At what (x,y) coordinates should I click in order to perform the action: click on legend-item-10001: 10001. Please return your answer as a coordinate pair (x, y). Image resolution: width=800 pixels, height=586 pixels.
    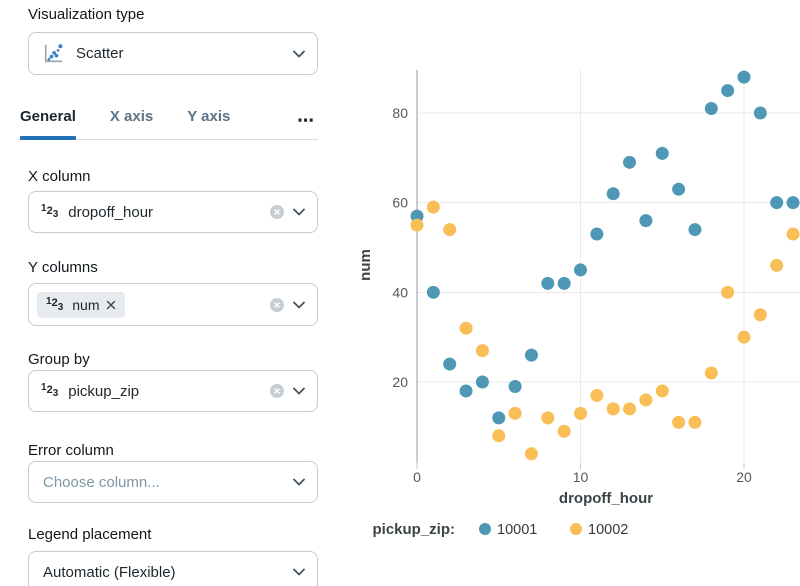
    Looking at the image, I should click on (508, 530).